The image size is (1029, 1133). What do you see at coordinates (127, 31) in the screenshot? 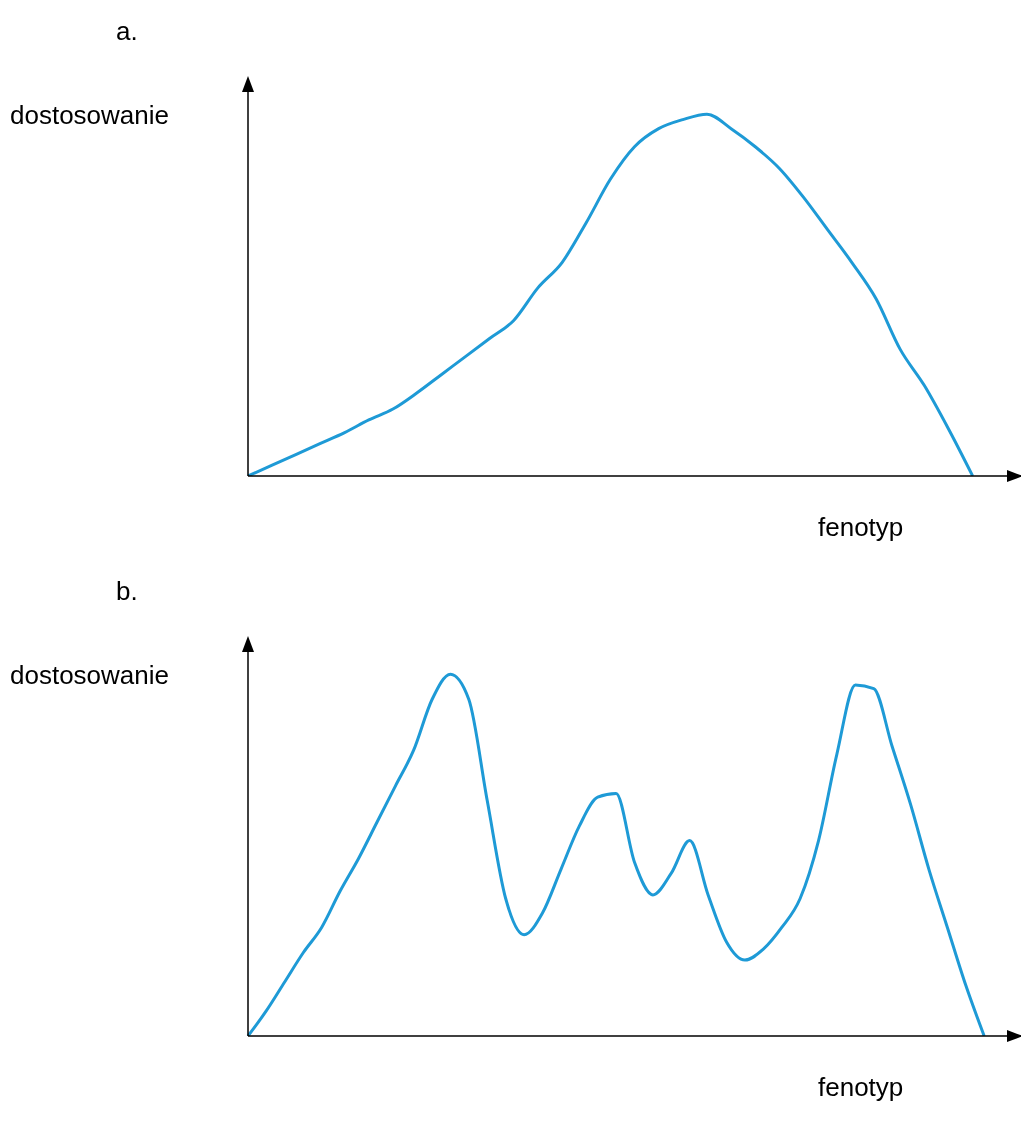
I see `chart-title: a.` at bounding box center [127, 31].